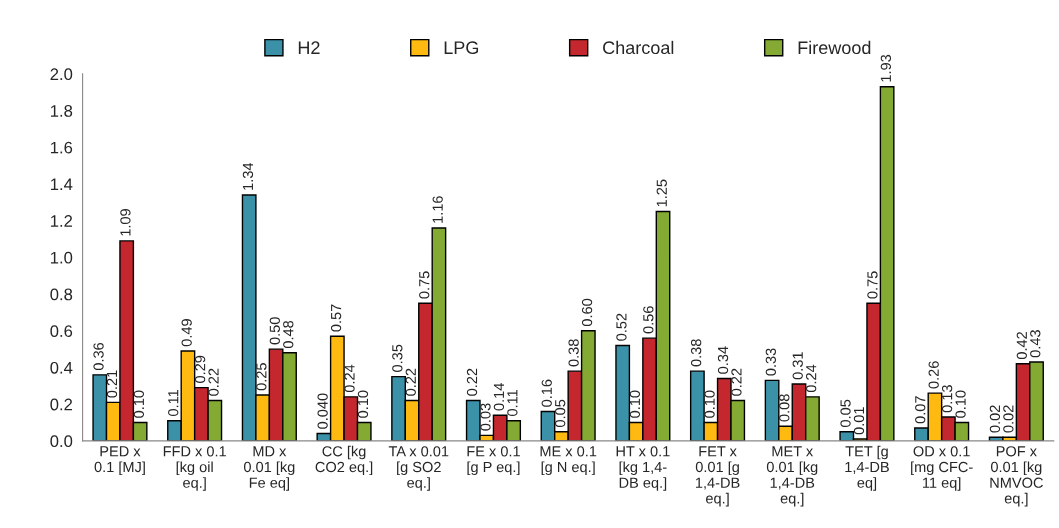  Describe the element at coordinates (942, 468) in the screenshot. I see `x-tick-label: OD x 0.1 [mg CFC- 11 eq]` at that location.